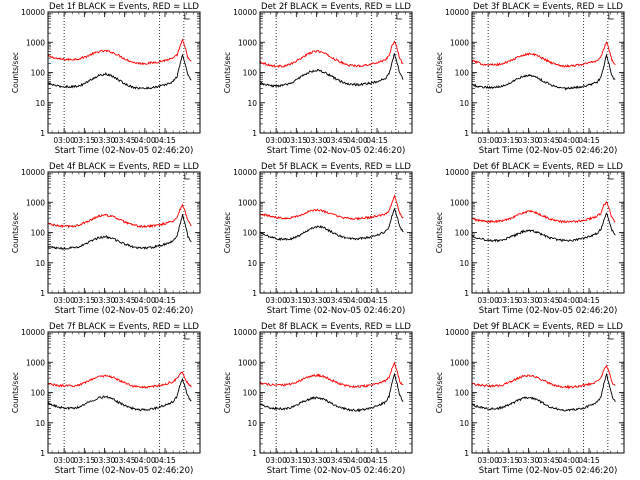 This screenshot has height=480, width=640. What do you see at coordinates (124, 167) in the screenshot?
I see `chart-title: Det 4f BLACK = Events, RED = LLD` at bounding box center [124, 167].